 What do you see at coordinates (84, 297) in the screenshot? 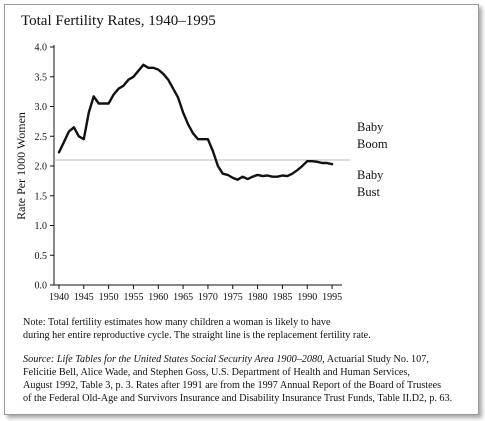
I see `x-tick-label: 1945` at bounding box center [84, 297].